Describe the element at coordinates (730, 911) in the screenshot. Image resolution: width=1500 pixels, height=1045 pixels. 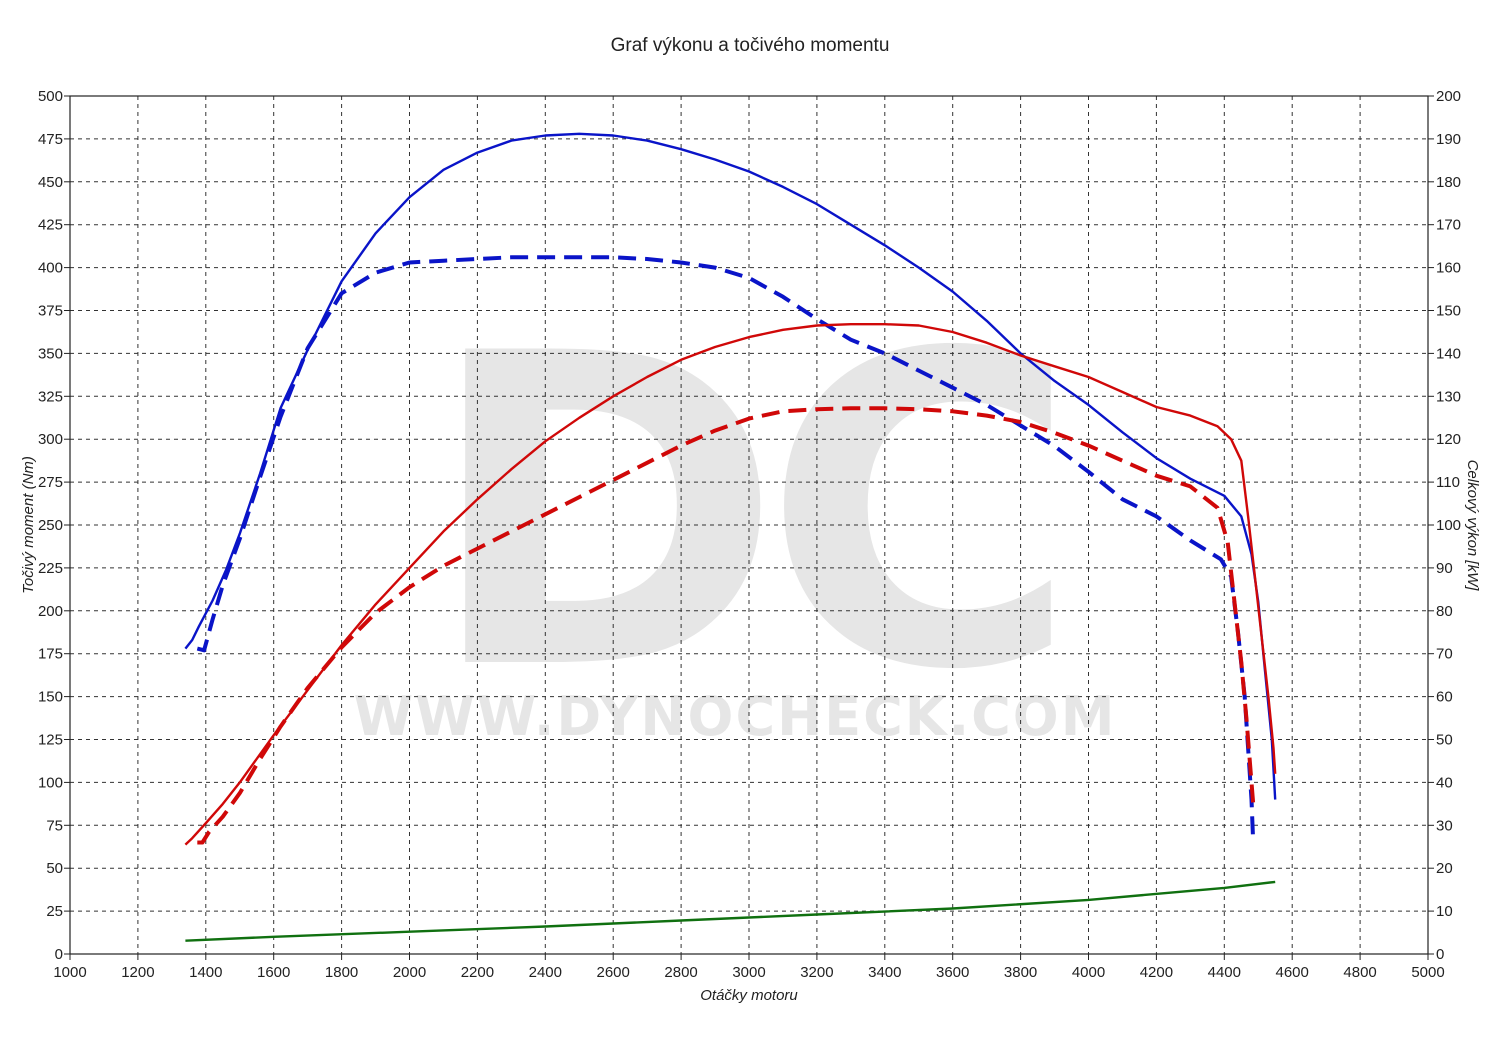
I see `series-line-loss-power` at that location.